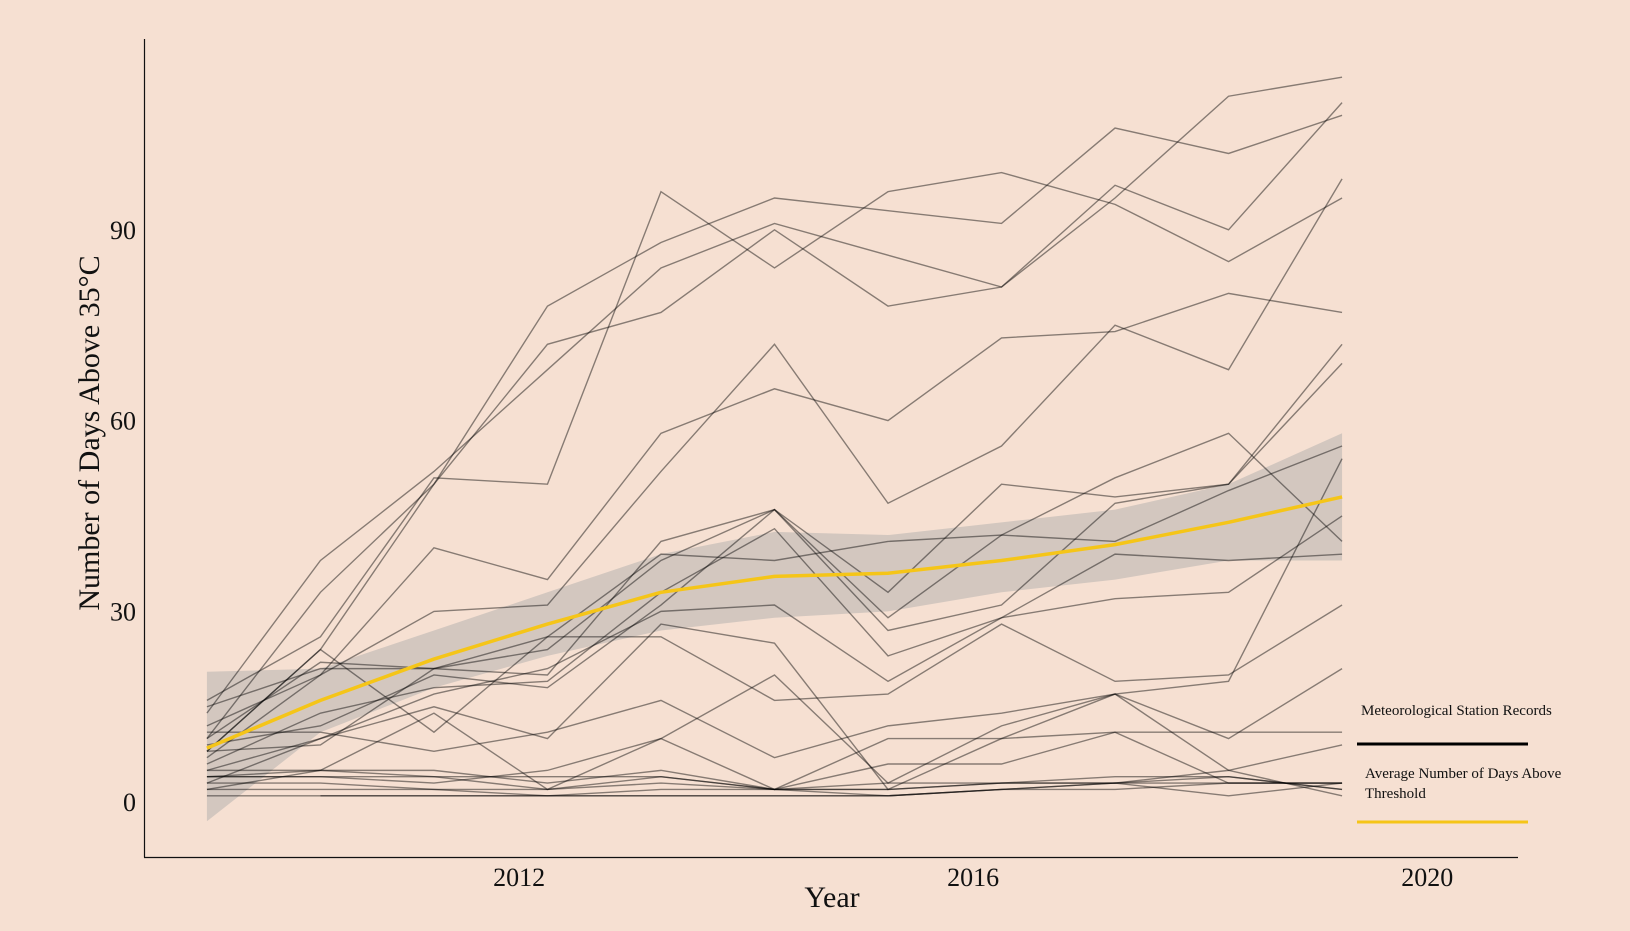 This screenshot has width=1630, height=931. I want to click on x-axis-label: Year, so click(831, 897).